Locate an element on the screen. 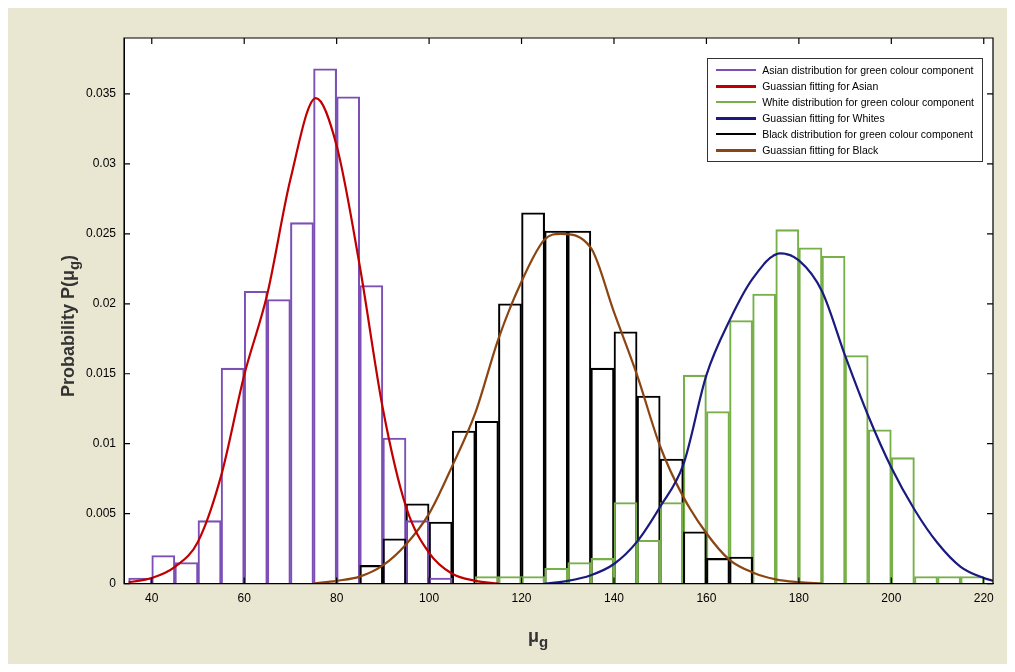  x-tick-label: 120 is located at coordinates (521, 598).